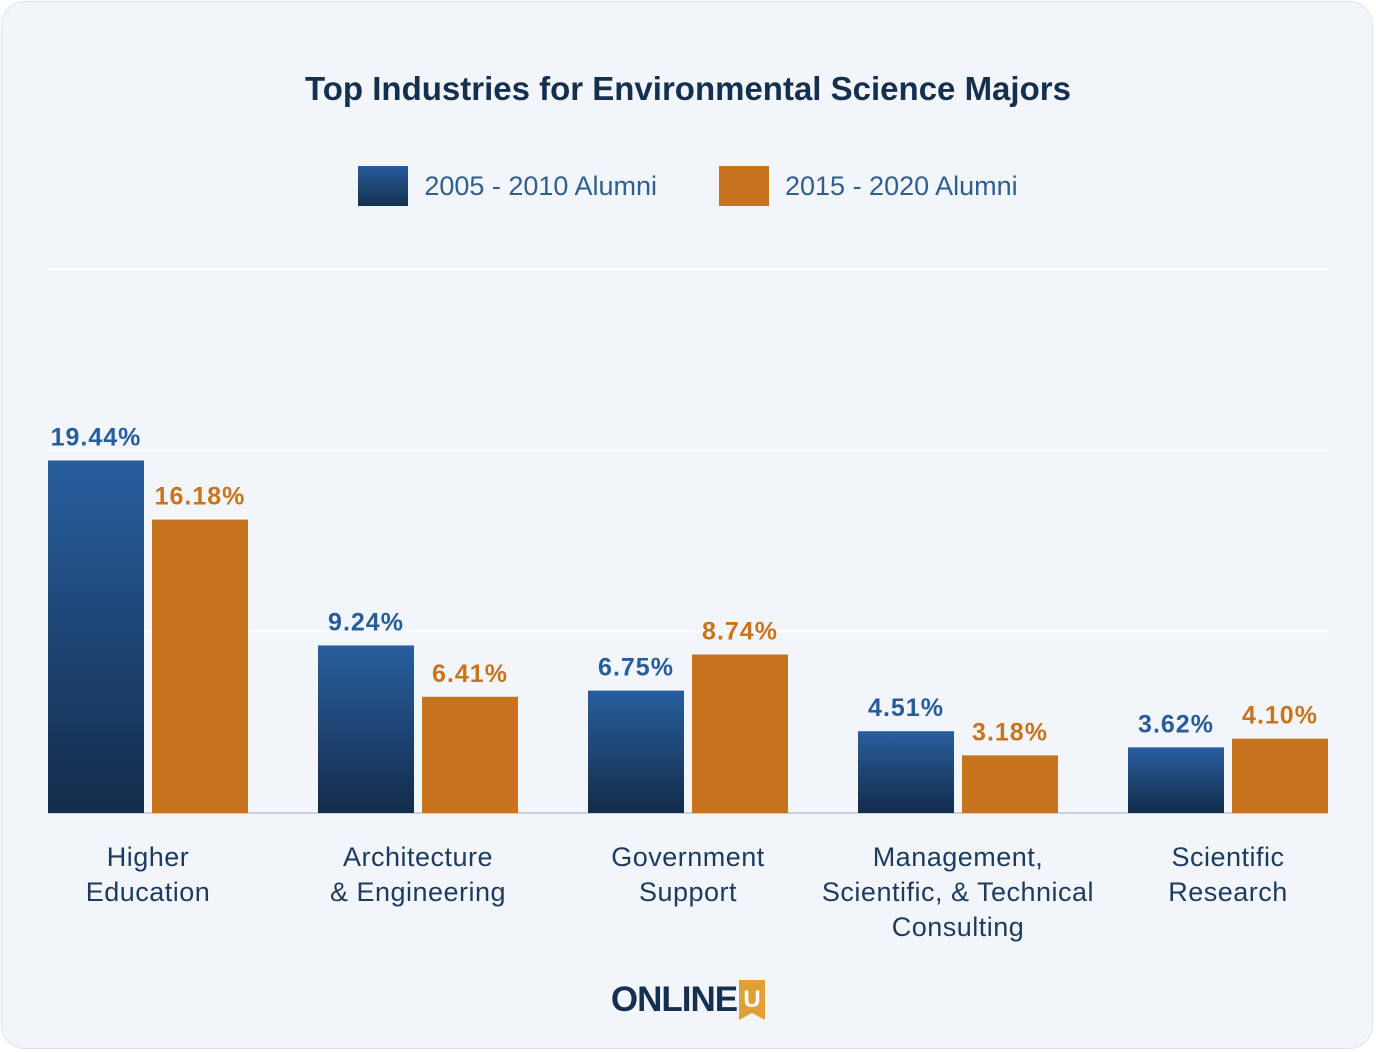 This screenshot has width=1376, height=1052. Describe the element at coordinates (636, 668) in the screenshot. I see `data-label-series-1-cat-3: 6.75%` at that location.